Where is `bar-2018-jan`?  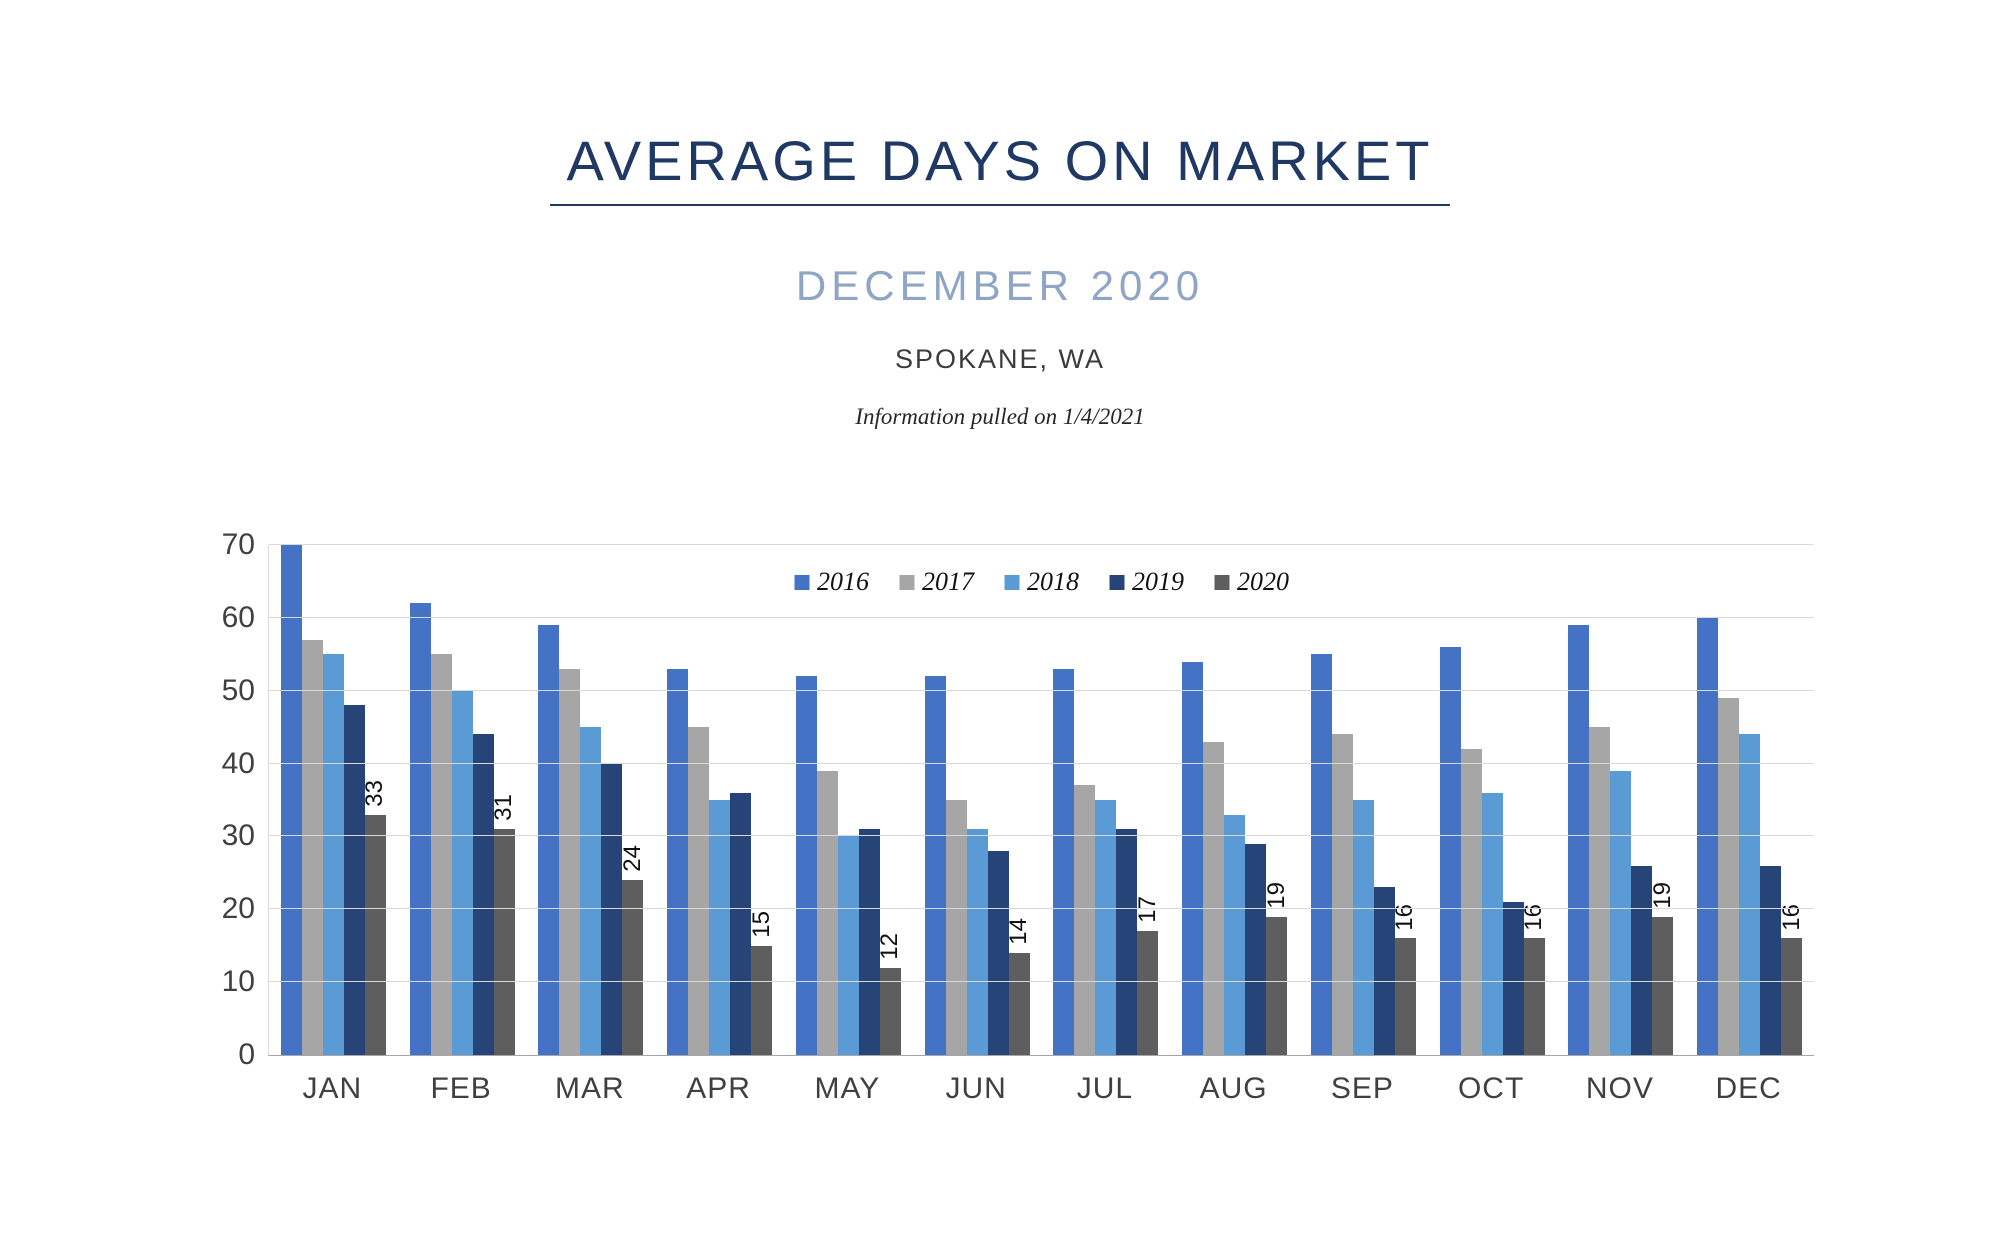 bar-2018-jan is located at coordinates (333, 854).